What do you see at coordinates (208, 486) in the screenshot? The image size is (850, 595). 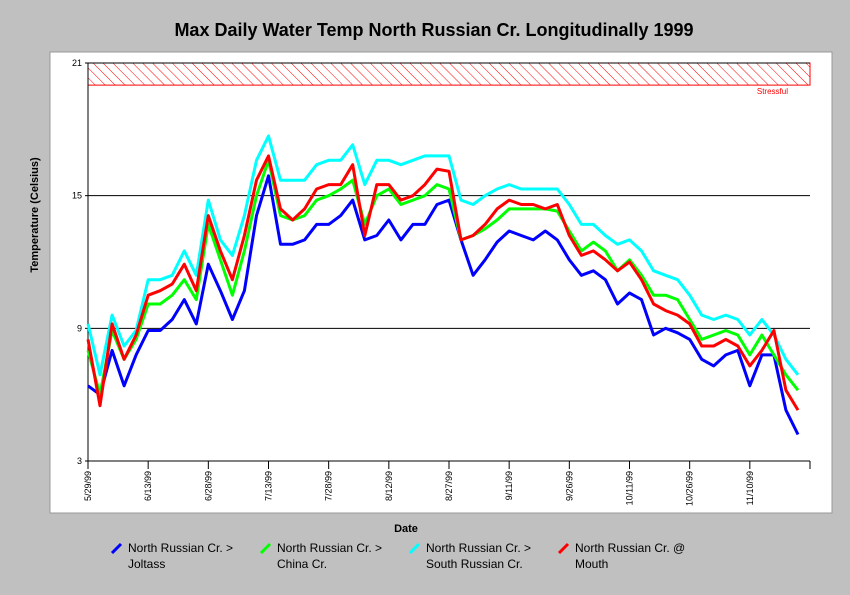 I see `x-tick-label: 6/28/99` at bounding box center [208, 486].